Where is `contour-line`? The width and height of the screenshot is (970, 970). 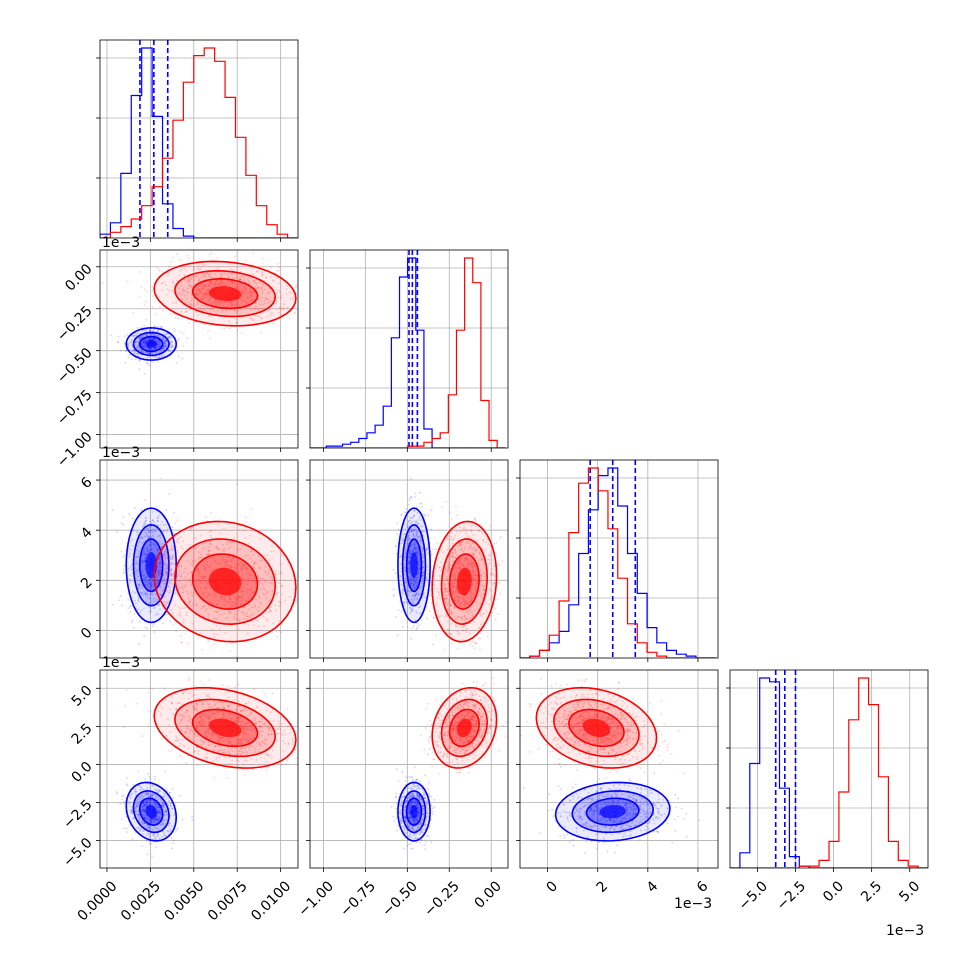 contour-line is located at coordinates (225, 294).